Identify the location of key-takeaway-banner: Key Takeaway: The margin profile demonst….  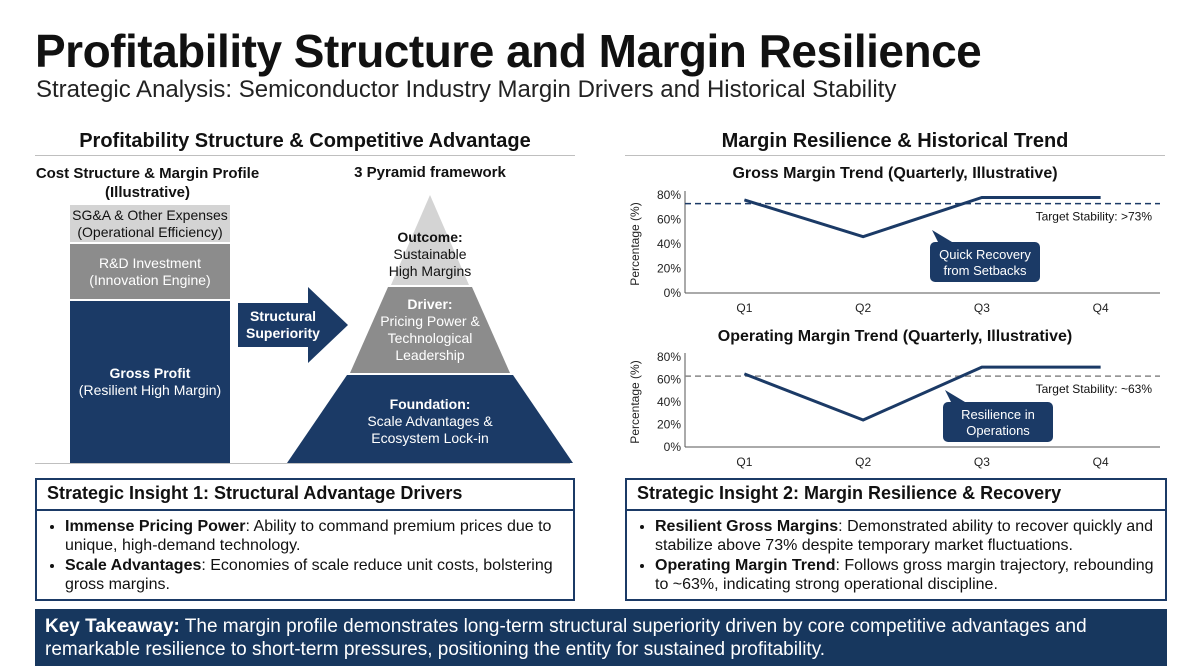
(601, 637).